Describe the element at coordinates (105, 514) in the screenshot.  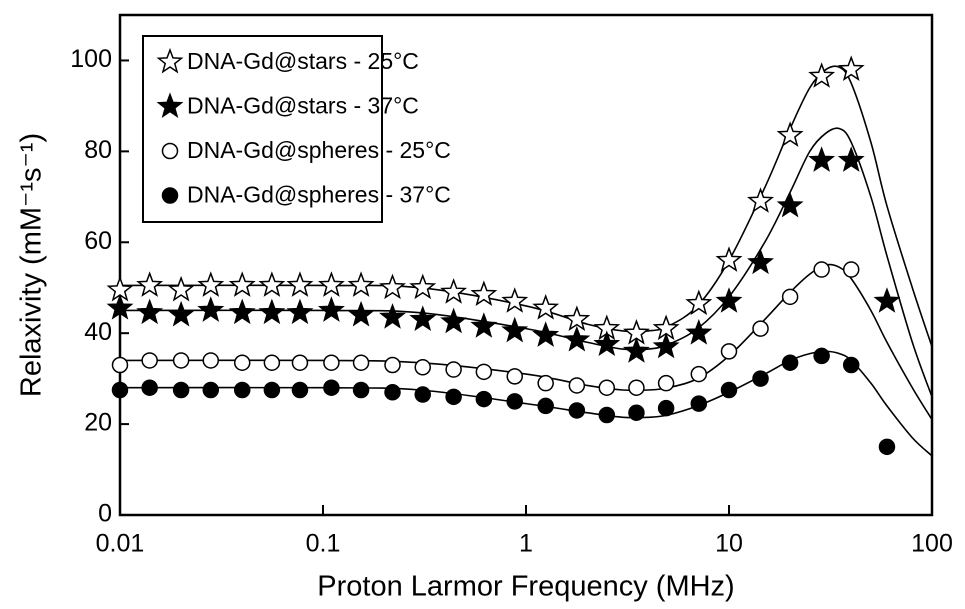
I see `y-tick-label: 0` at that location.